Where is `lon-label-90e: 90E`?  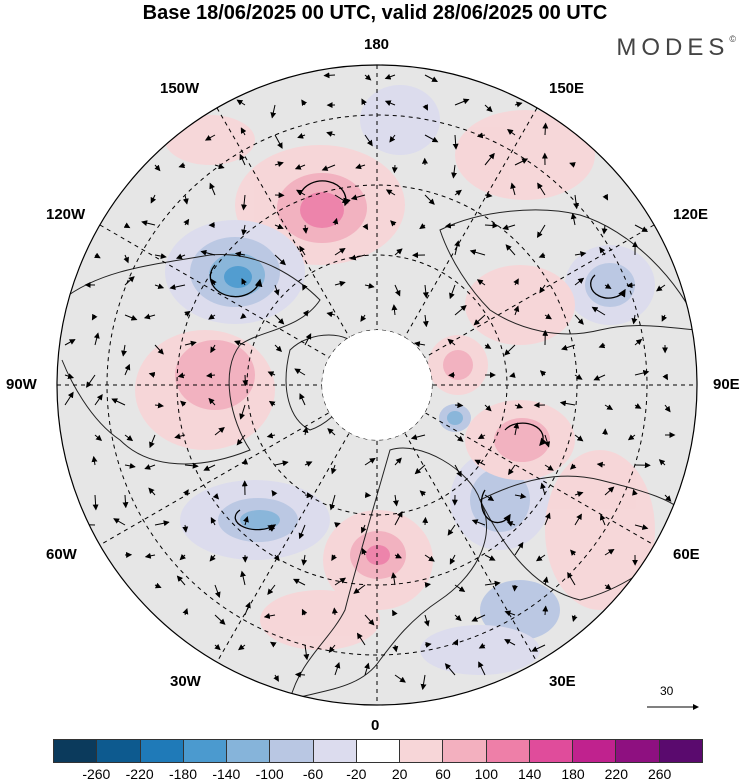
lon-label-90e: 90E is located at coordinates (726, 384).